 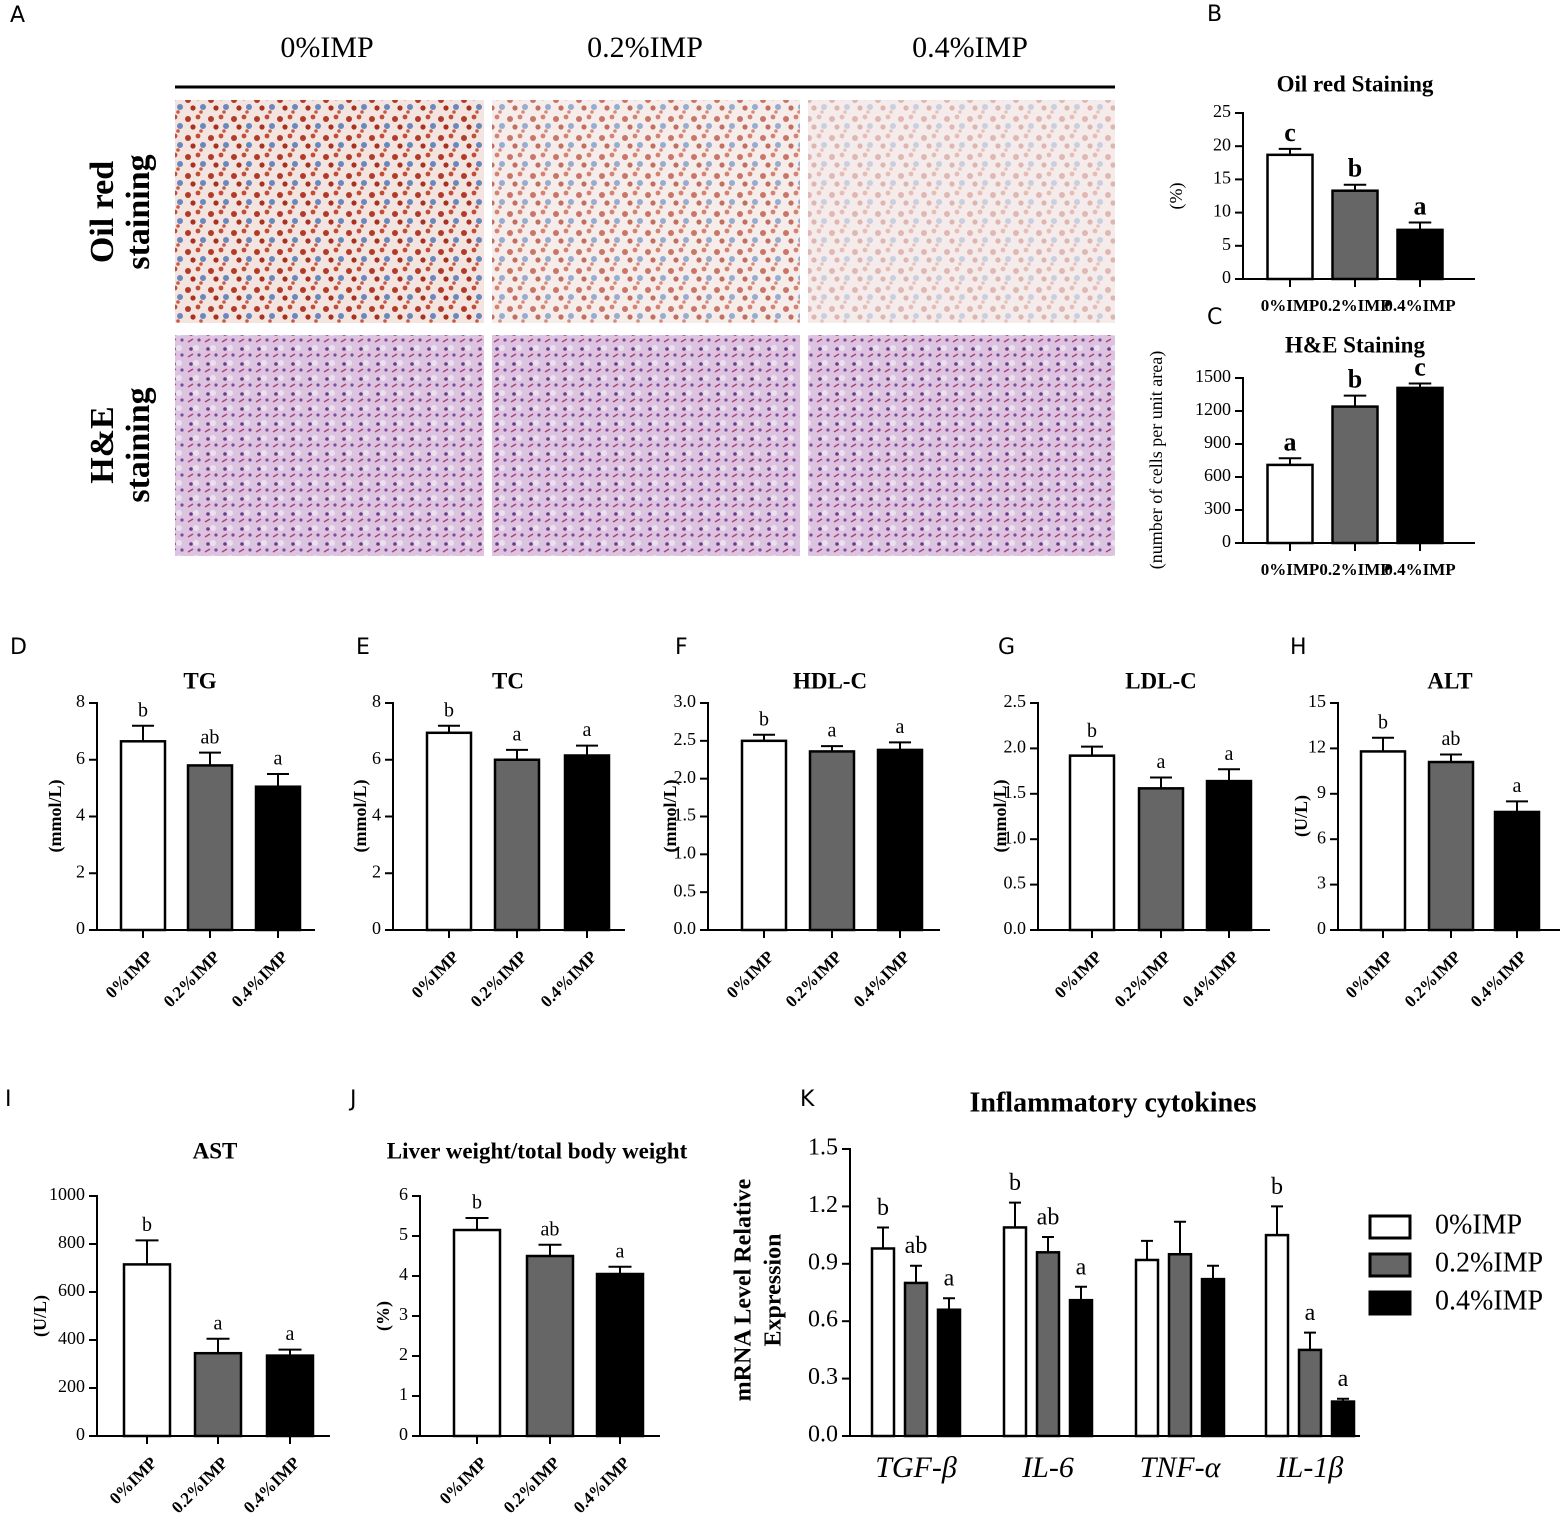 What do you see at coordinates (8, 1099) in the screenshot?
I see `panel-letter: I` at bounding box center [8, 1099].